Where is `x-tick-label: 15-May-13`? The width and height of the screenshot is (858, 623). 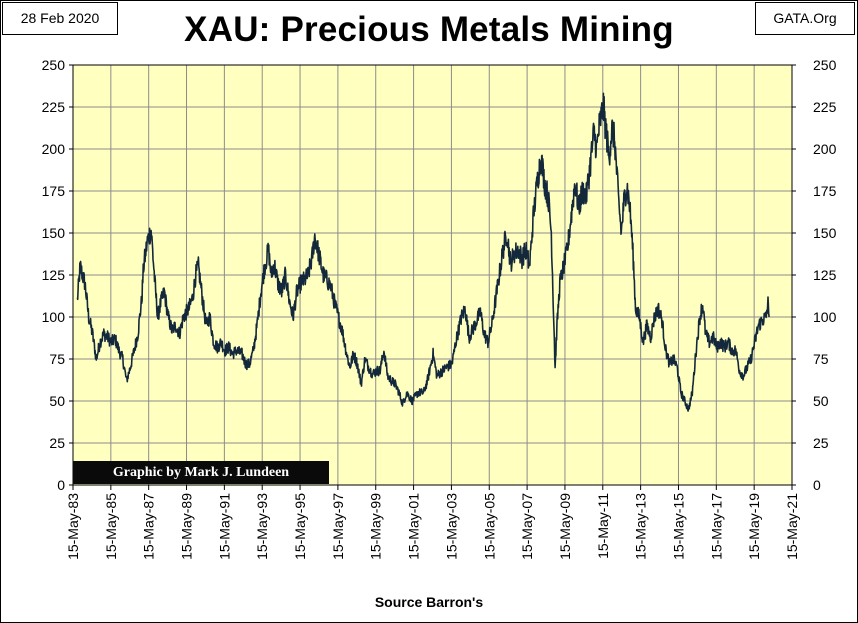
x-tick-label: 15-May-13 is located at coordinates (641, 526).